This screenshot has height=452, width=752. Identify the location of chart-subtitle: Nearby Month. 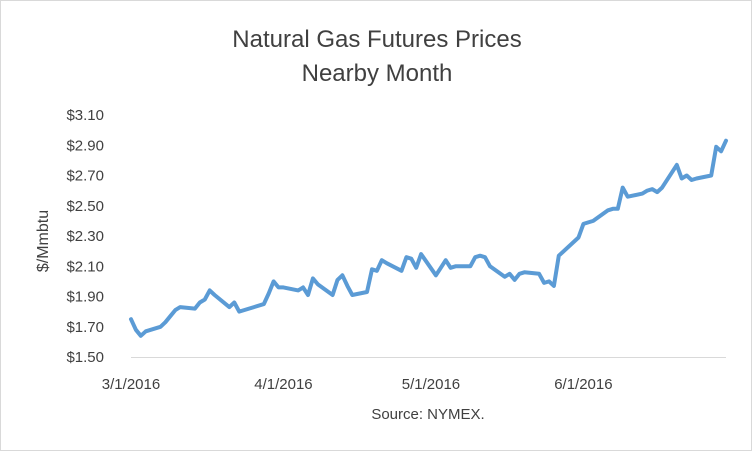
(377, 73).